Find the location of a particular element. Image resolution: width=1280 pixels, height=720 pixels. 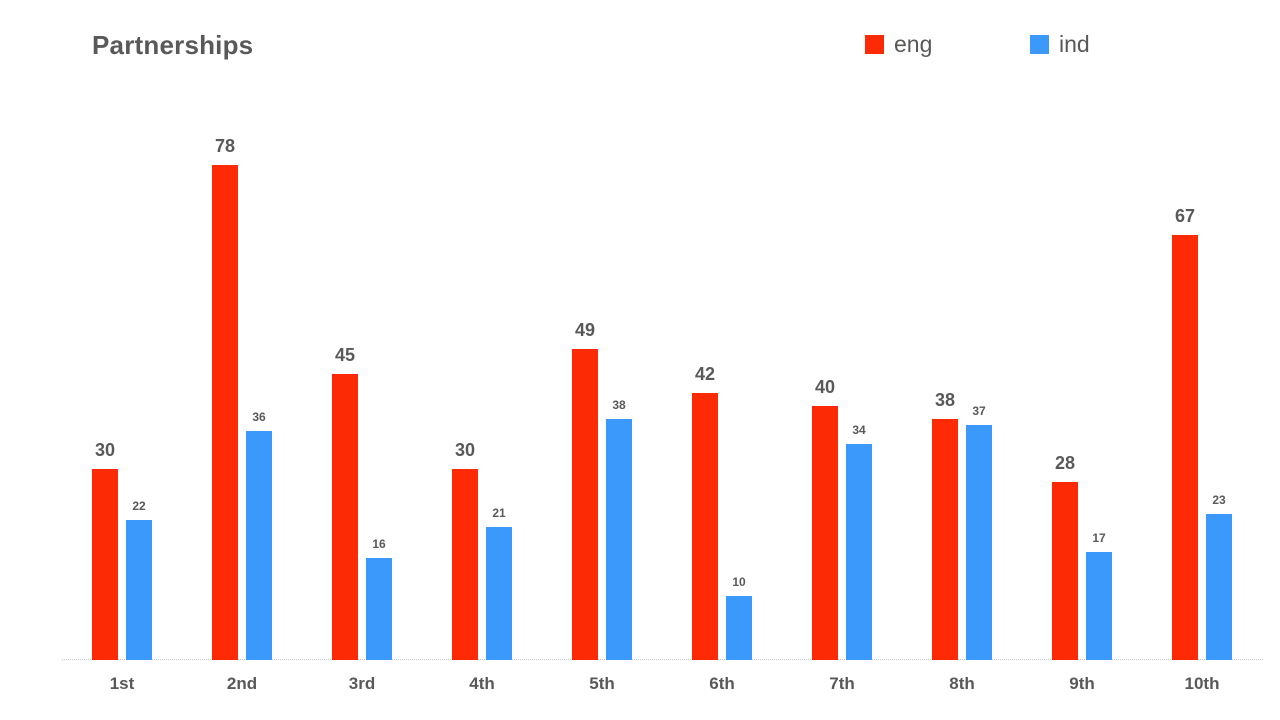

eng-value-label: 40 is located at coordinates (825, 387).